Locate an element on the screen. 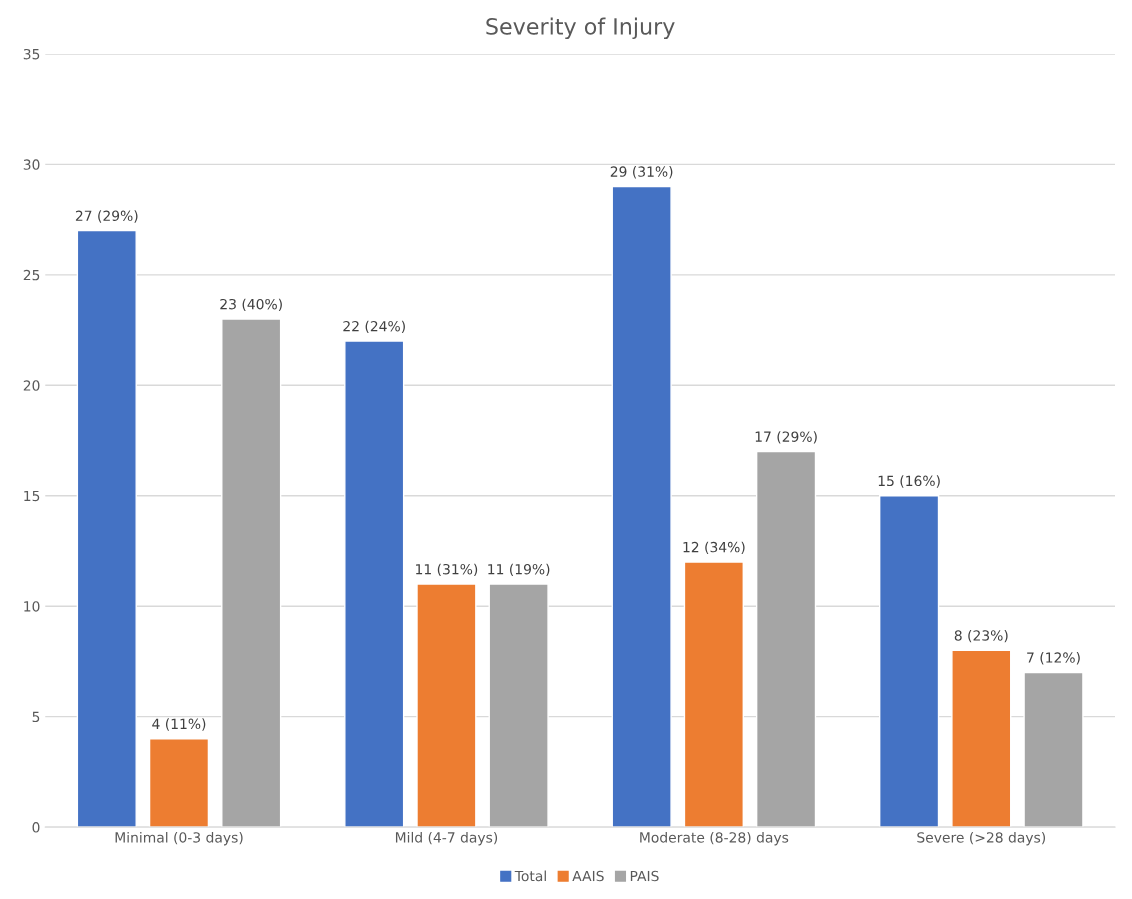 The height and width of the screenshot is (899, 1132). y-tick-label: 10 is located at coordinates (32, 606).